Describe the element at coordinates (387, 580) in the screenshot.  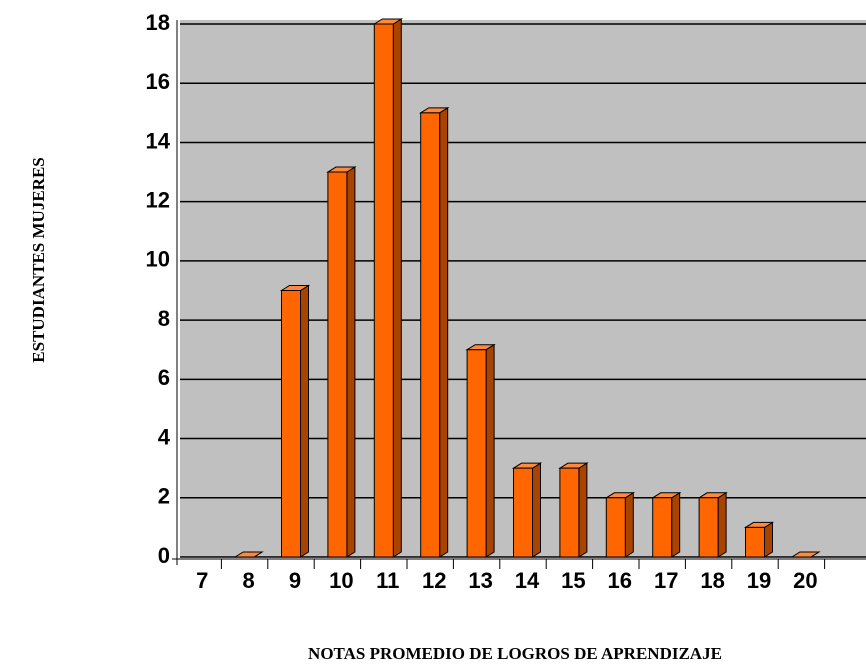
I see `x-tick-label: 11` at that location.